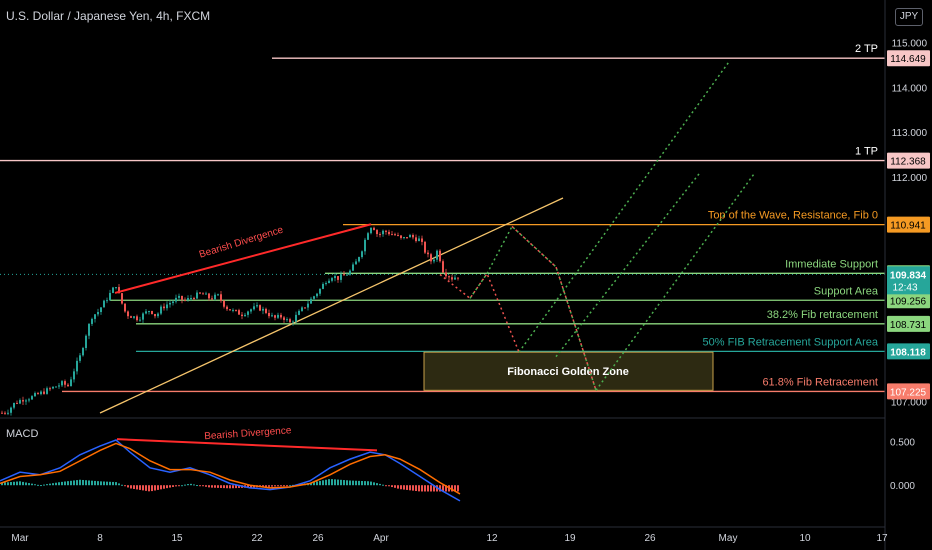 The image size is (932, 550). Describe the element at coordinates (241, 242) in the screenshot. I see `divergence-label-price: Bearish Divergence` at that location.